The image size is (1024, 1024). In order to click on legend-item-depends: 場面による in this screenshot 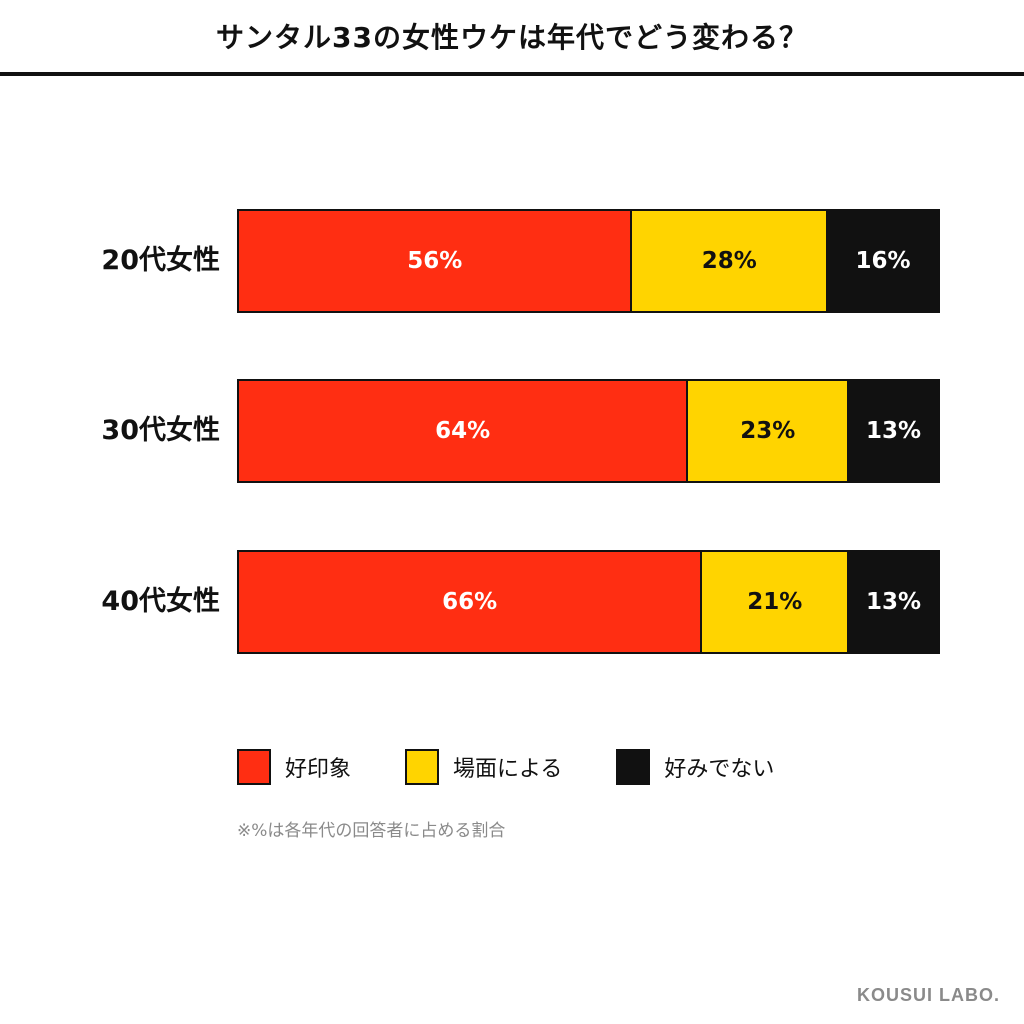, I will do `click(483, 767)`.